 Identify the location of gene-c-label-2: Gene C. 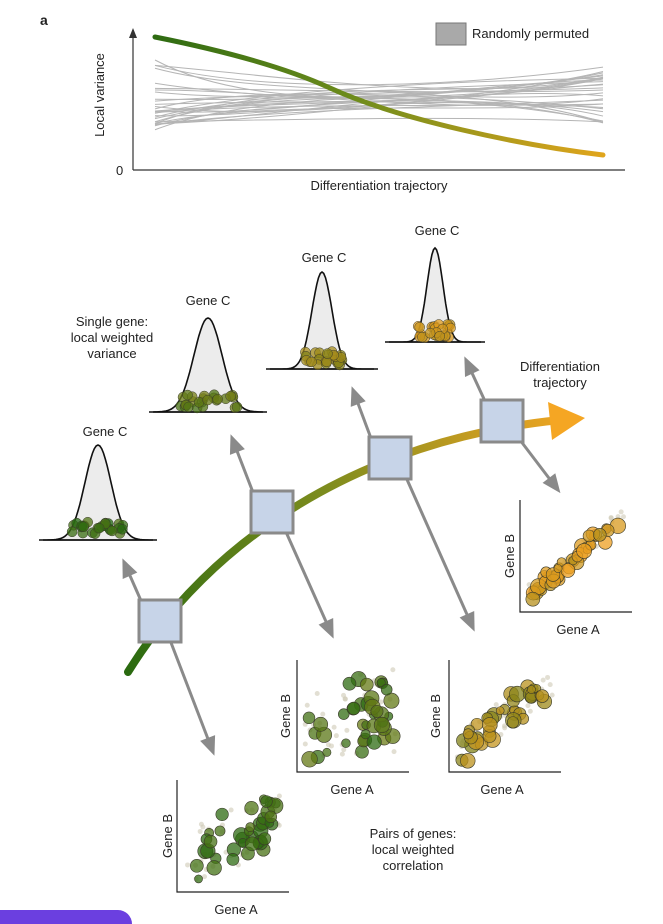
(208, 300).